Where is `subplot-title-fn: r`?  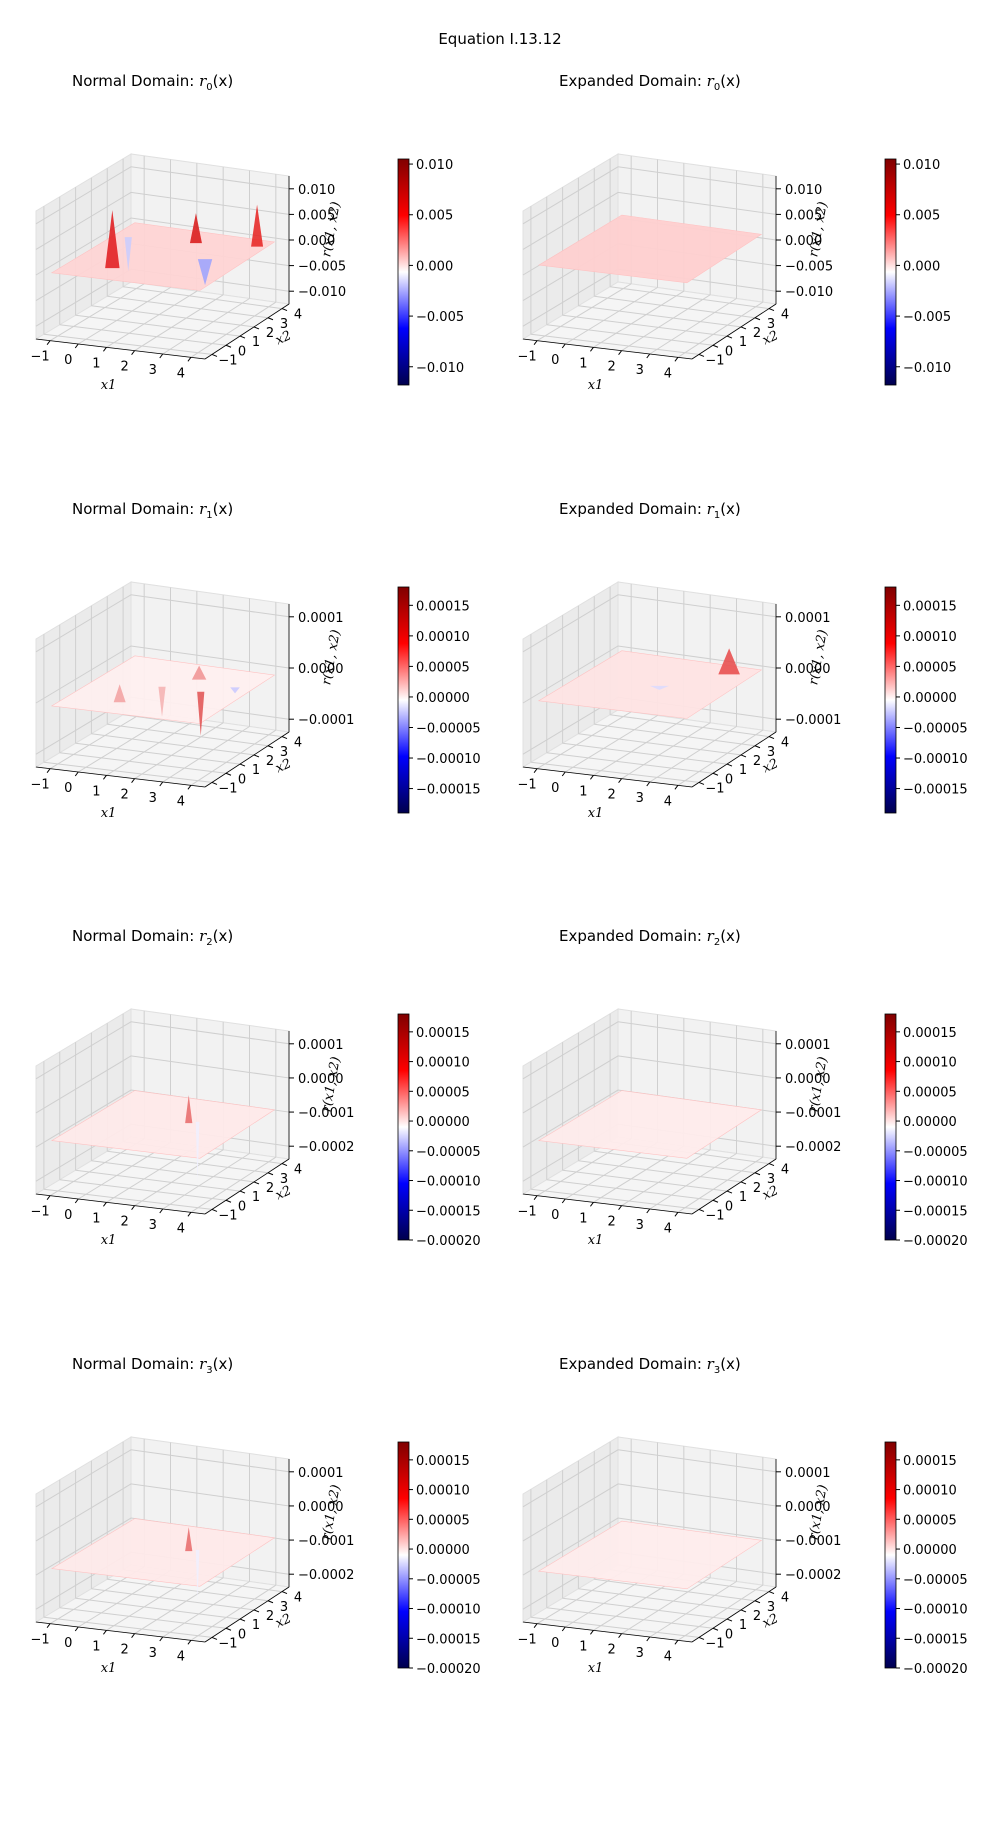 subplot-title-fn: r is located at coordinates (710, 936).